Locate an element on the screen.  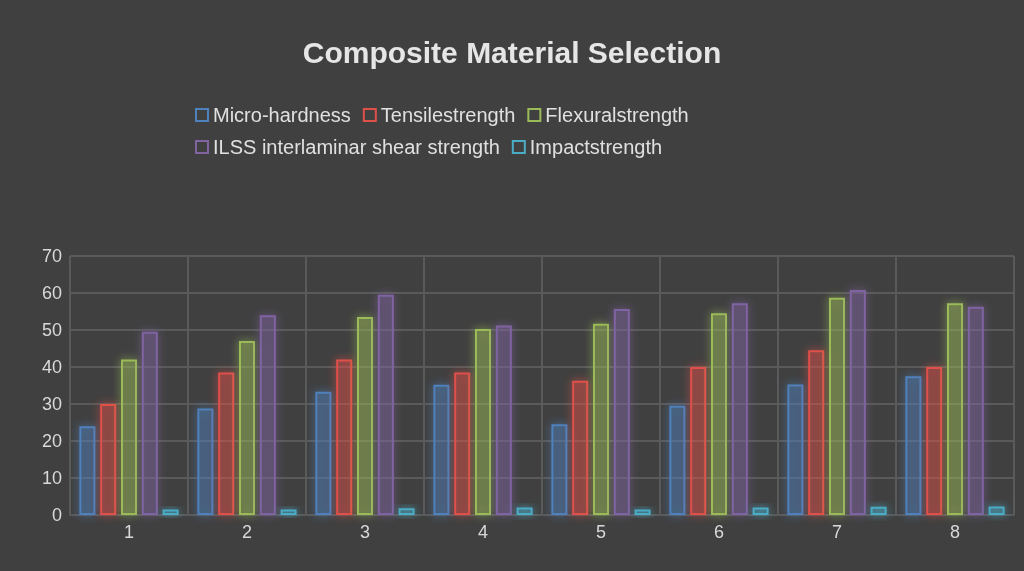
y-tick-label: 0 is located at coordinates (56, 515).